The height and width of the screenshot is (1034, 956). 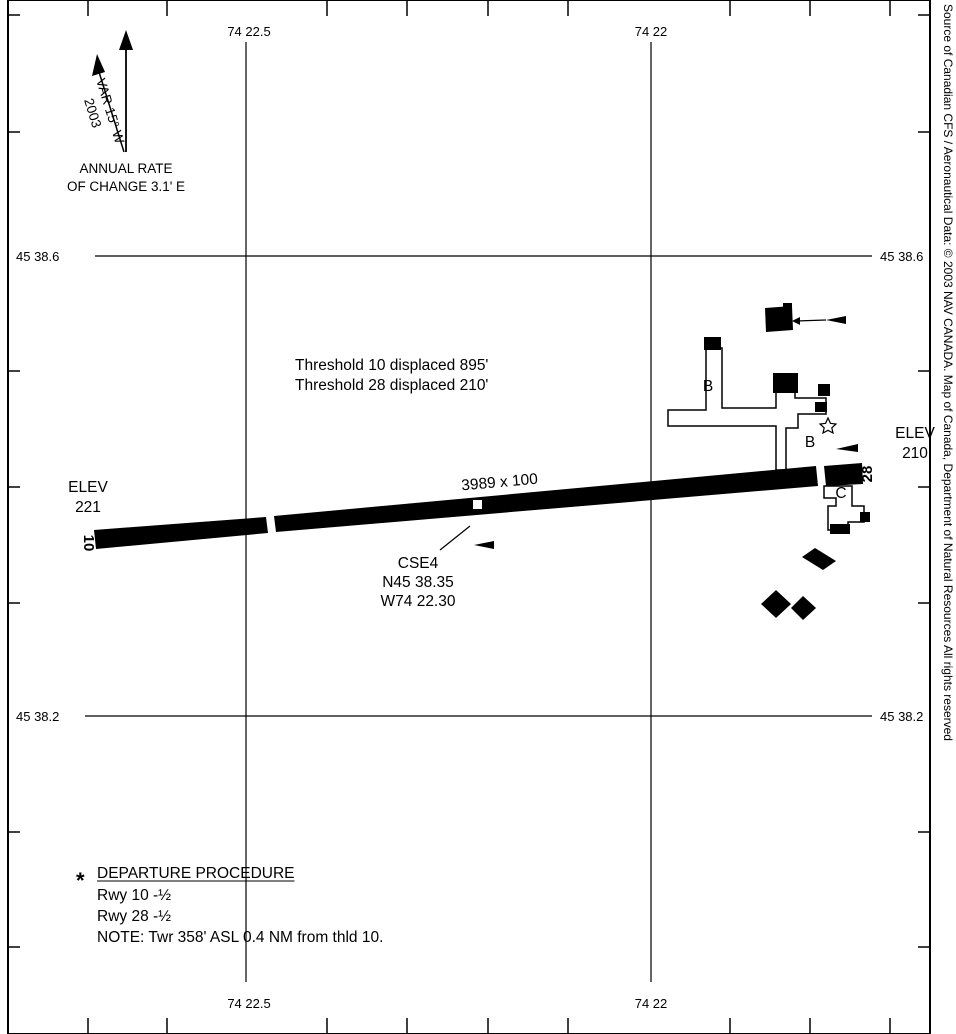 I want to click on building-pointer-icon, so click(x=819, y=320).